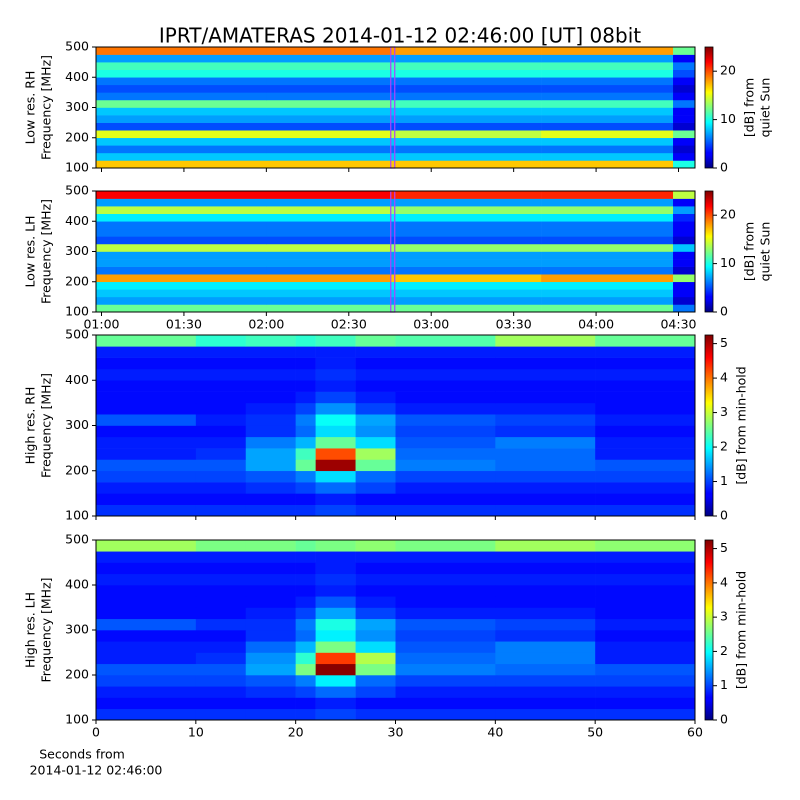 Image resolution: width=800 pixels, height=800 pixels. I want to click on x-tick-label: 03:00, so click(431, 324).